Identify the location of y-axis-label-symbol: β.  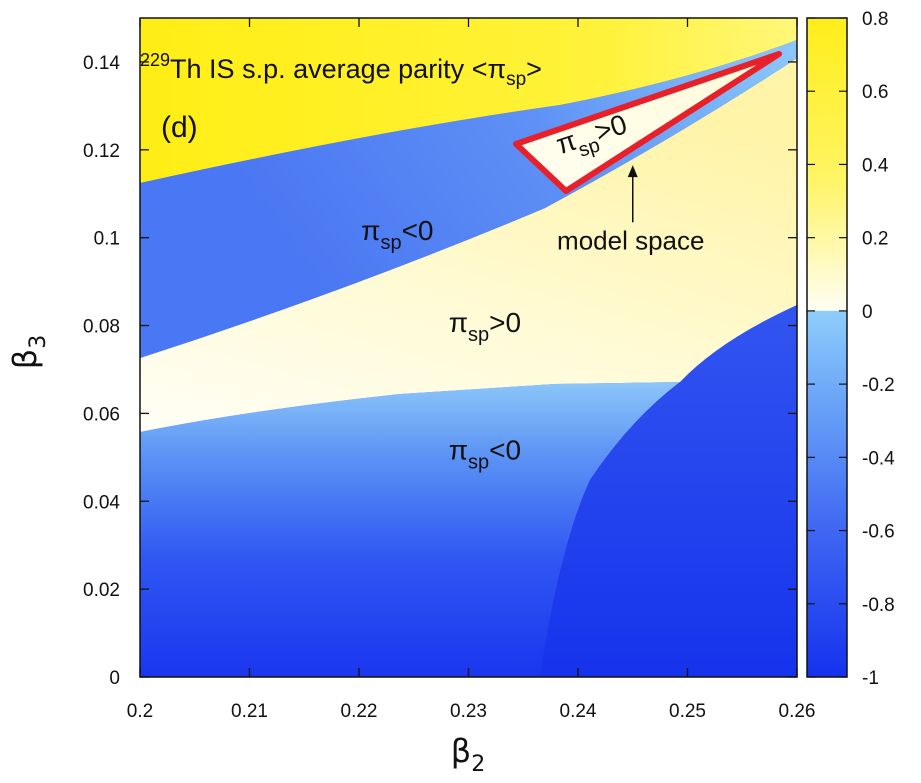
(25, 359).